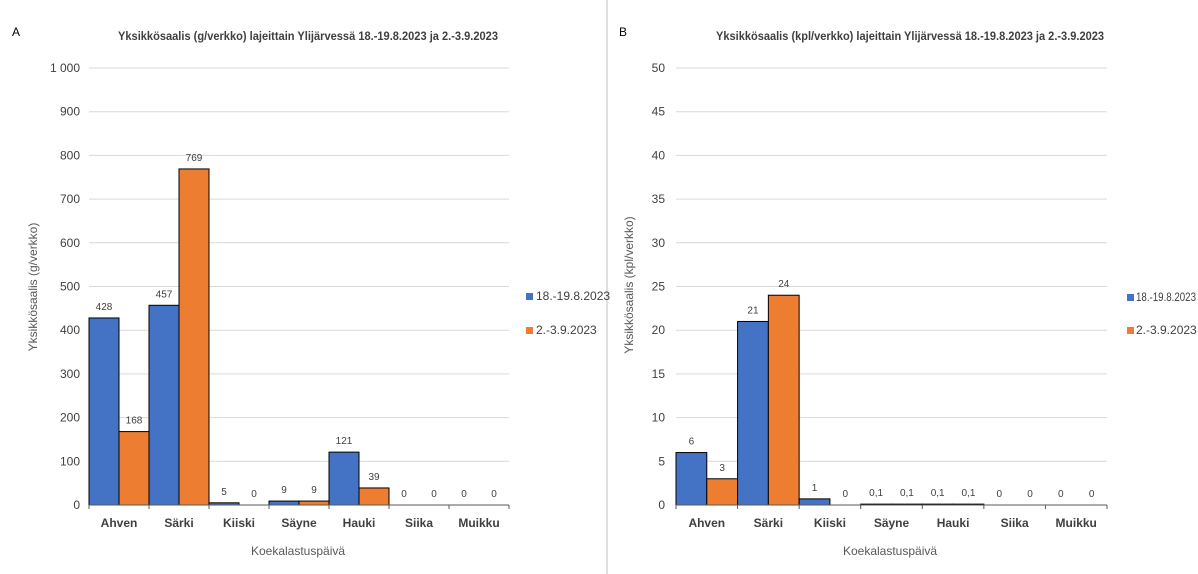  I want to click on panel-b-x-tick-label: Muikku, so click(1076, 523).